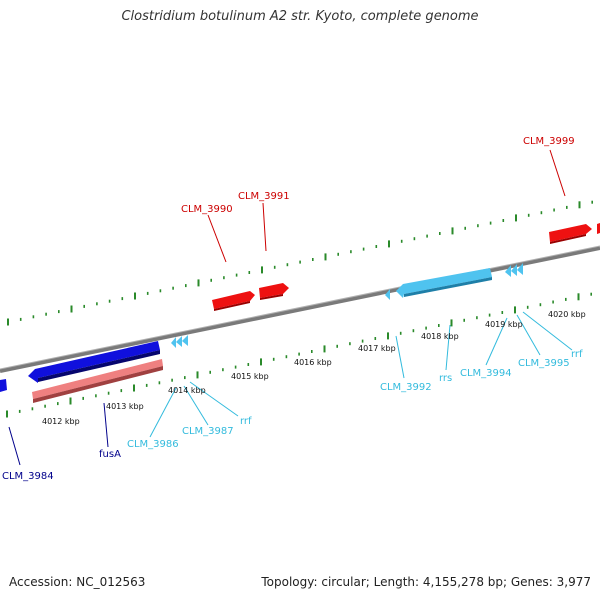 The height and width of the screenshot is (600, 600). What do you see at coordinates (448, 347) in the screenshot?
I see `leader-rrs` at bounding box center [448, 347].